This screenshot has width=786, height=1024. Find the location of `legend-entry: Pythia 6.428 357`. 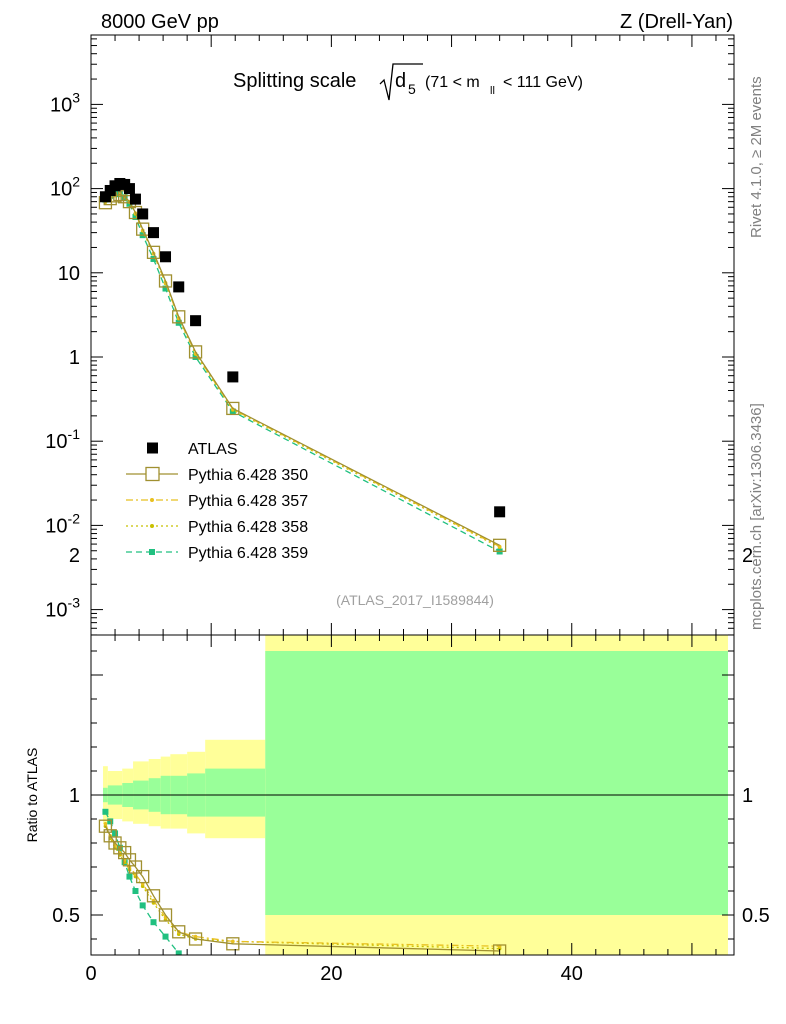

legend-entry: Pythia 6.428 357 is located at coordinates (217, 501).